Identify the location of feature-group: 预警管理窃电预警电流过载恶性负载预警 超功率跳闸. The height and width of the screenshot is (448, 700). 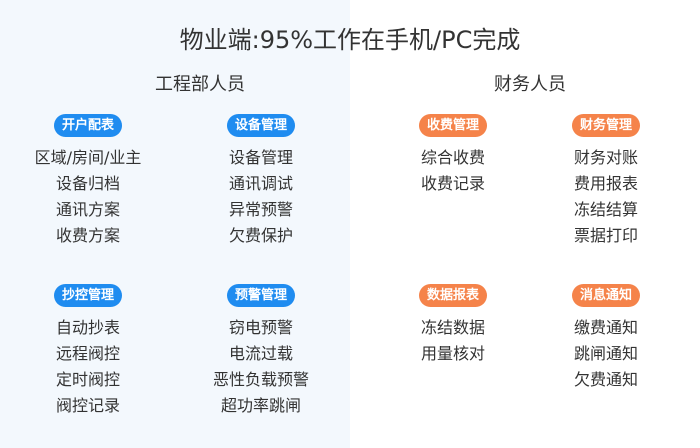
(261, 351).